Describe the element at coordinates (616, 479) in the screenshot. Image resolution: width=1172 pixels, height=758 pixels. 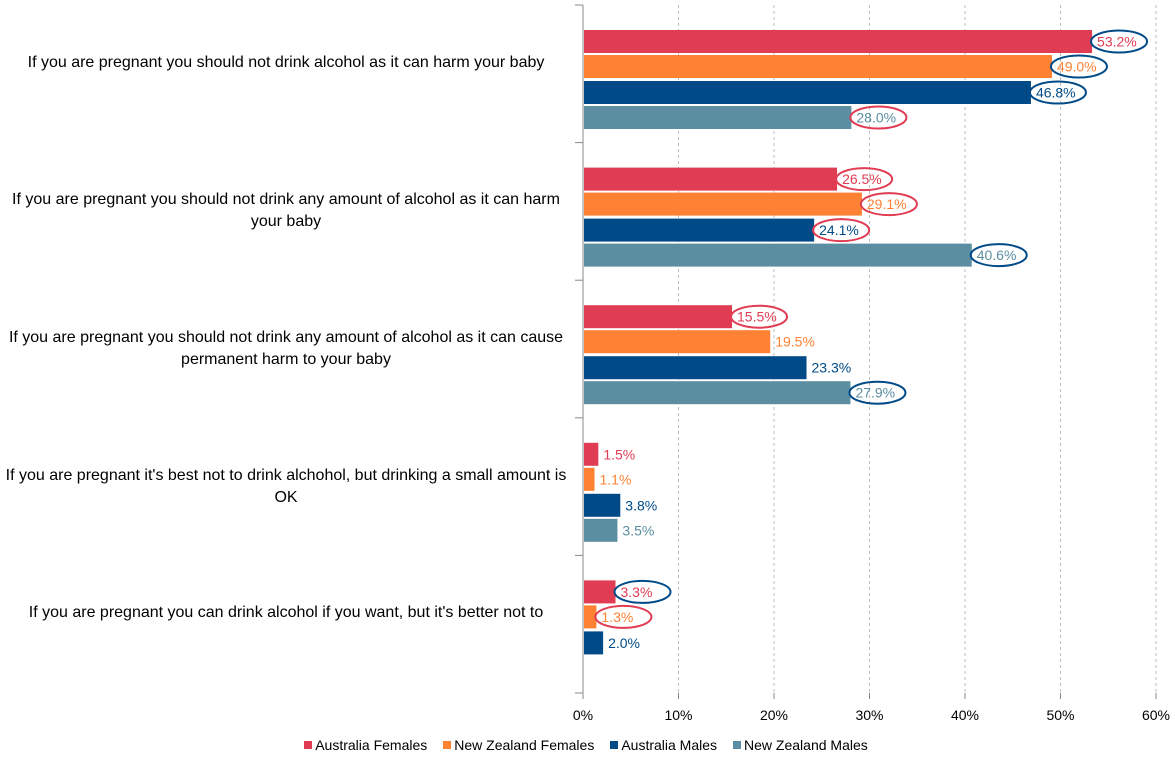
I see `data-label: 1.1%` at that location.